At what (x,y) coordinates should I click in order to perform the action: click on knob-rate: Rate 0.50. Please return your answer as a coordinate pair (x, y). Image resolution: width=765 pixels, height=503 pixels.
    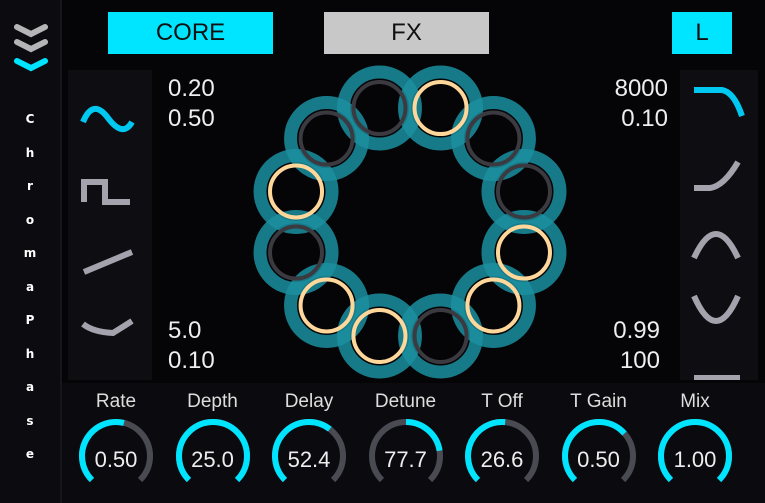
    Looking at the image, I should click on (116, 443).